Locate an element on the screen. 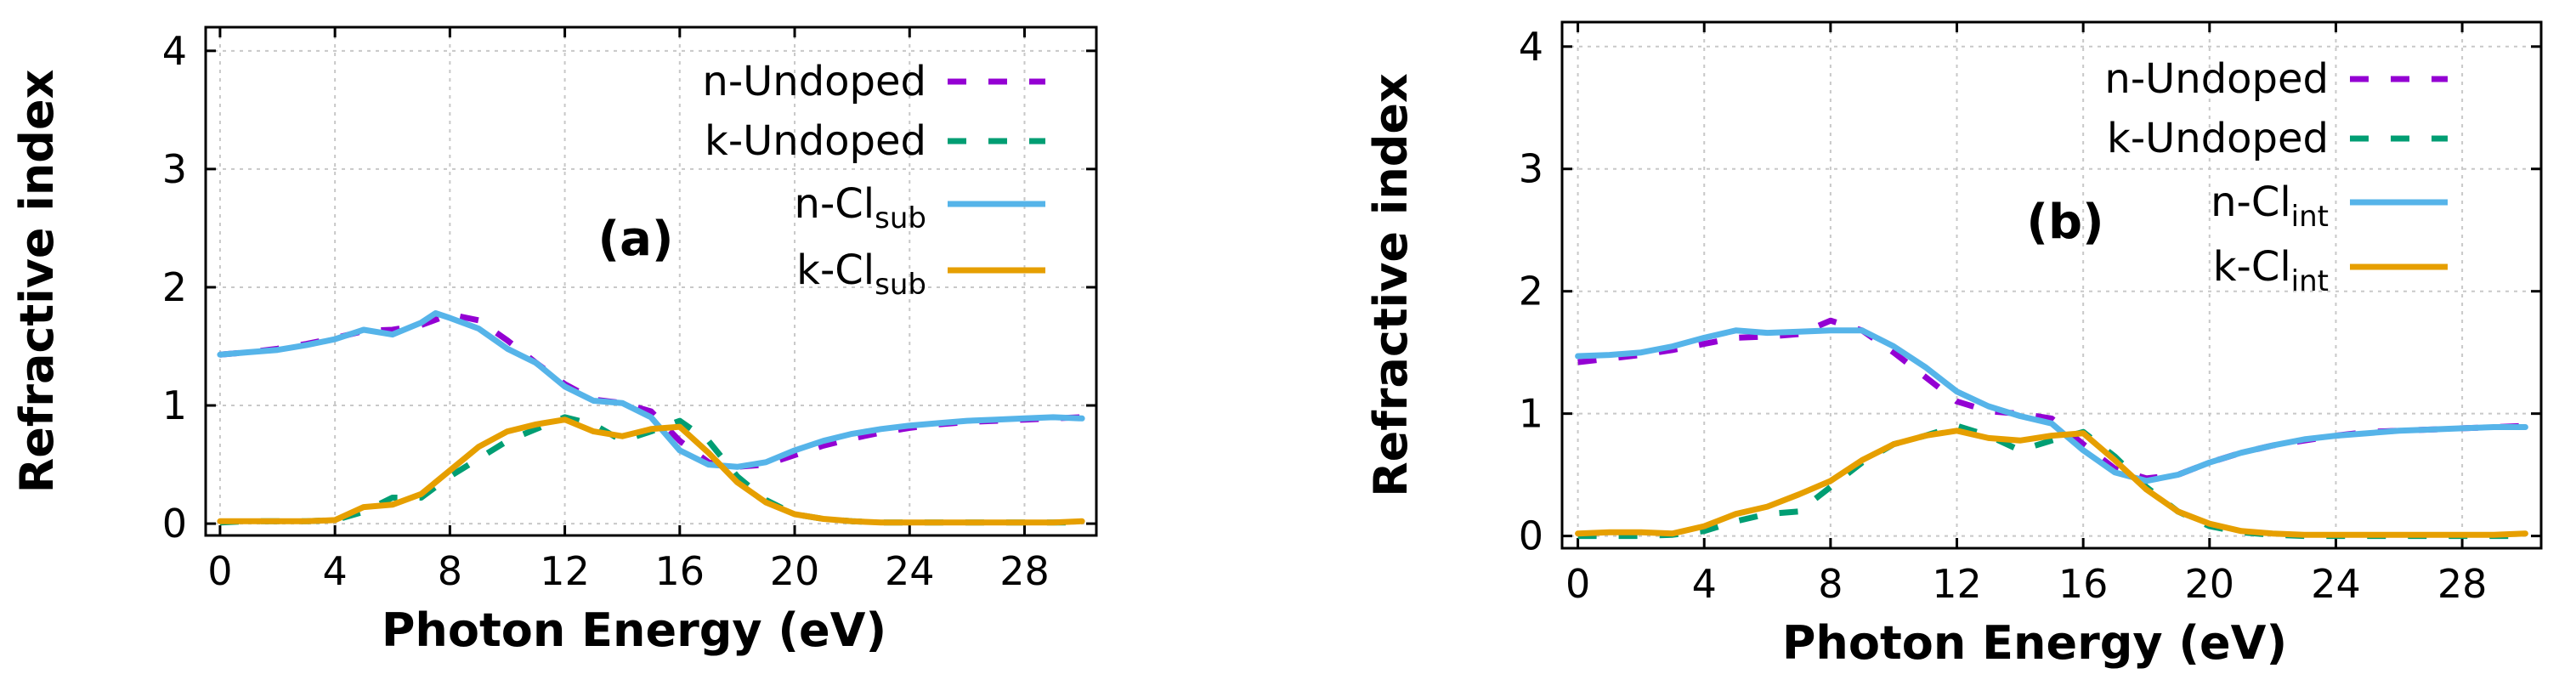 The image size is (2576, 691). series-line-k-Undoped is located at coordinates (651, 470).